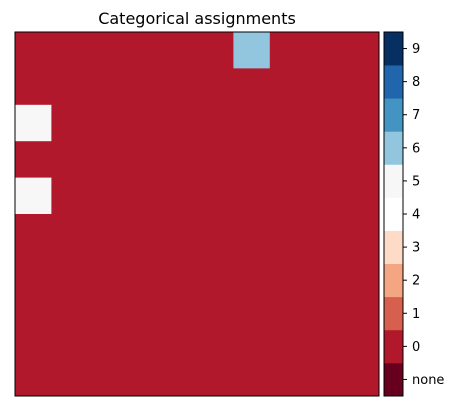 The image size is (456, 411). I want to click on colorbar-tick-label: 0, so click(416, 347).